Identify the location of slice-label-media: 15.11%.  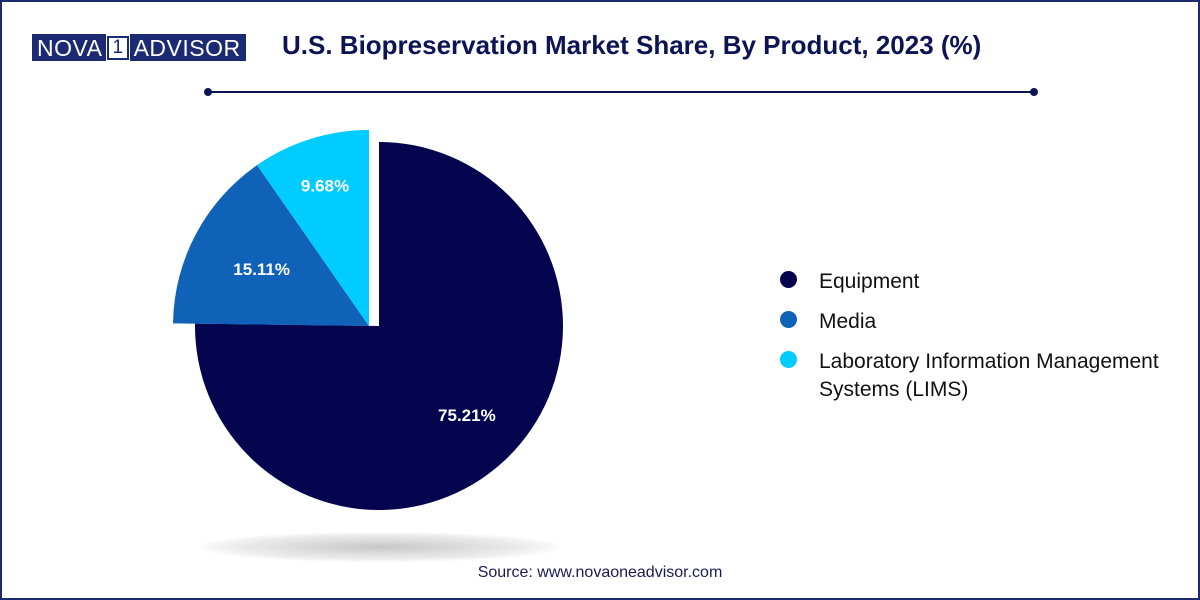
(261, 269).